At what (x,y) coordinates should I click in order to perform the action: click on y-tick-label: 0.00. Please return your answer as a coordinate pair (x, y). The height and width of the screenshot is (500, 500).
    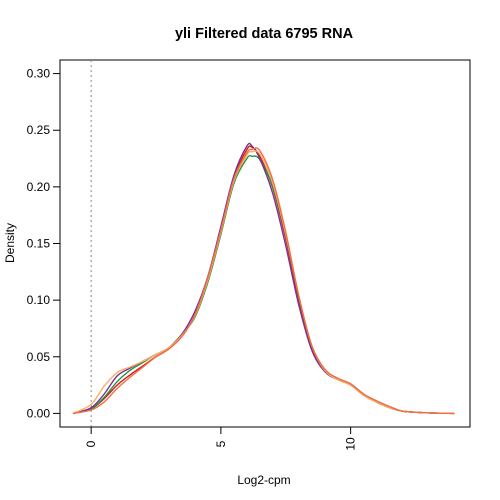
    Looking at the image, I should click on (39, 413).